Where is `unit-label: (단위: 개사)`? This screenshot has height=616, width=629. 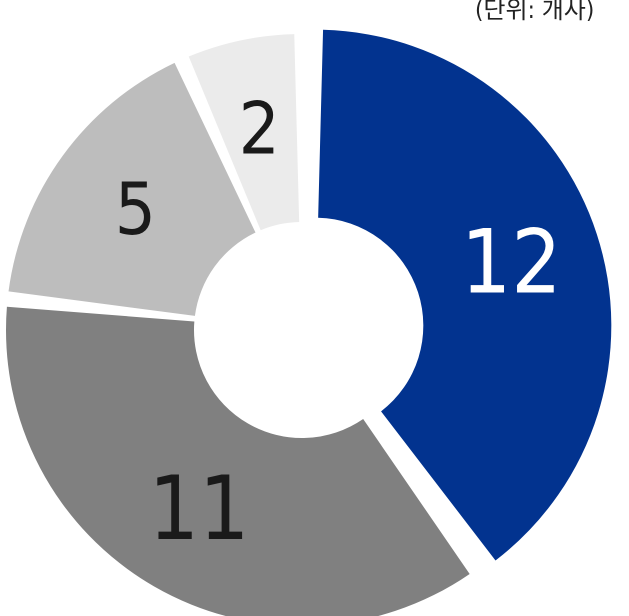 unit-label: (단위: 개사) is located at coordinates (535, 12).